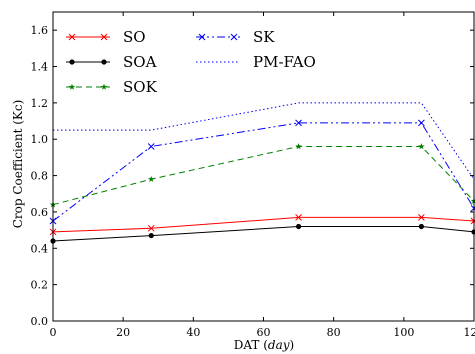 The height and width of the screenshot is (354, 475). Describe the element at coordinates (123, 332) in the screenshot. I see `x-tick-label: 20` at that location.